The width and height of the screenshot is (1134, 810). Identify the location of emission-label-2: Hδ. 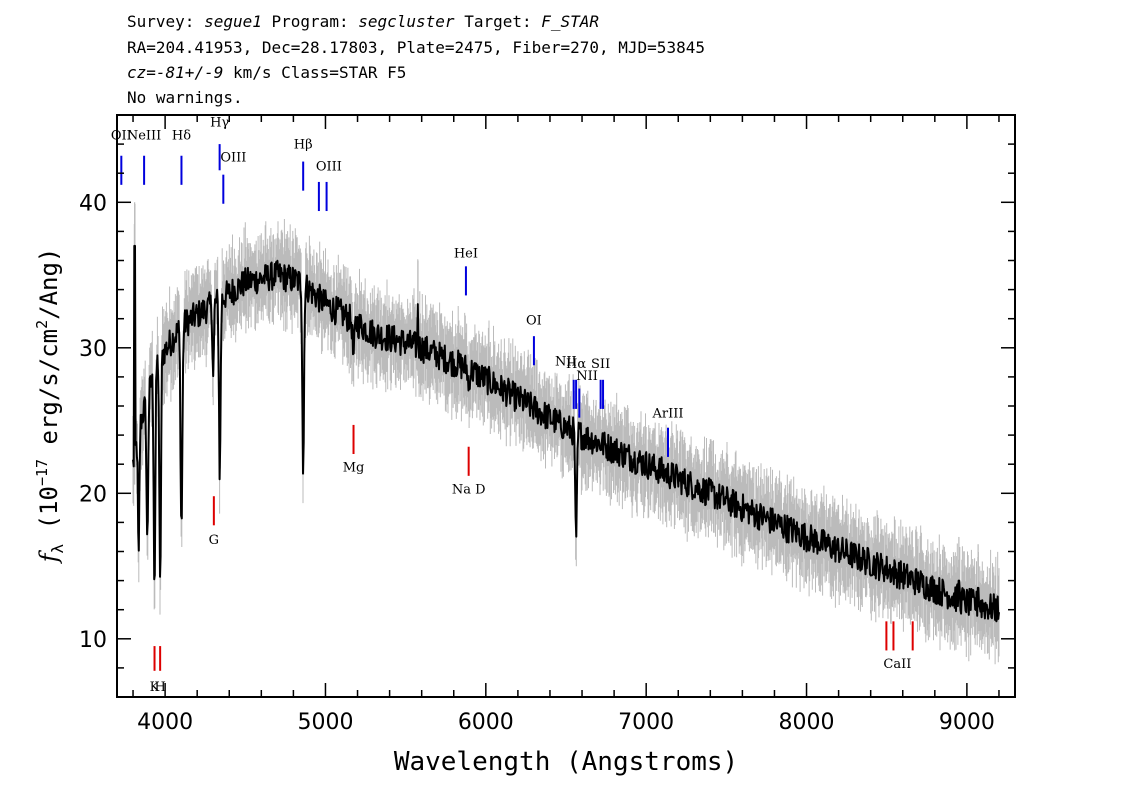
(181, 136).